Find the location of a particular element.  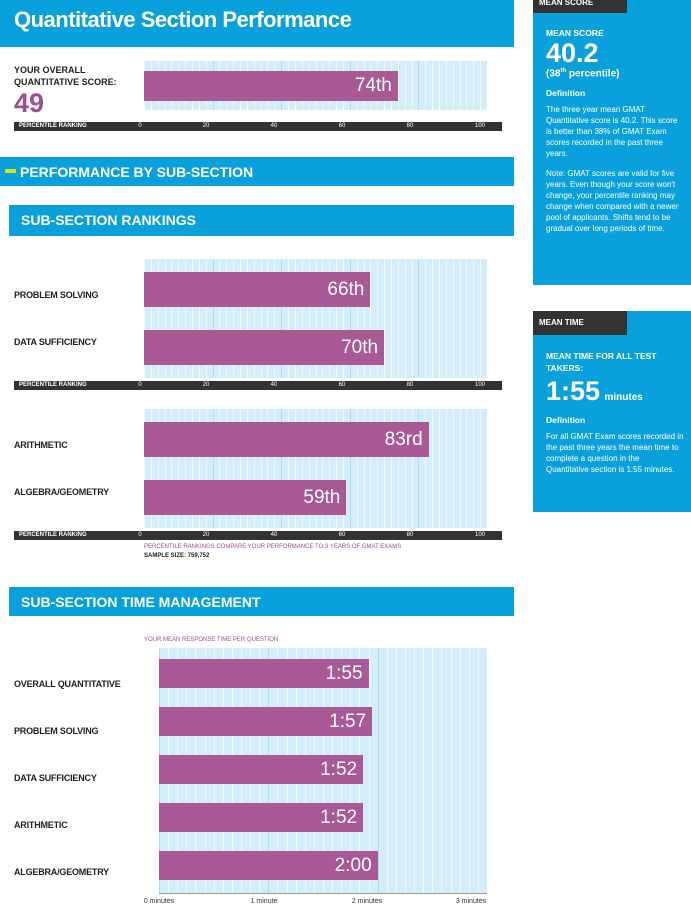

overall-score-label-line2: QUANTITATIVE SCORE: is located at coordinates (65, 82).